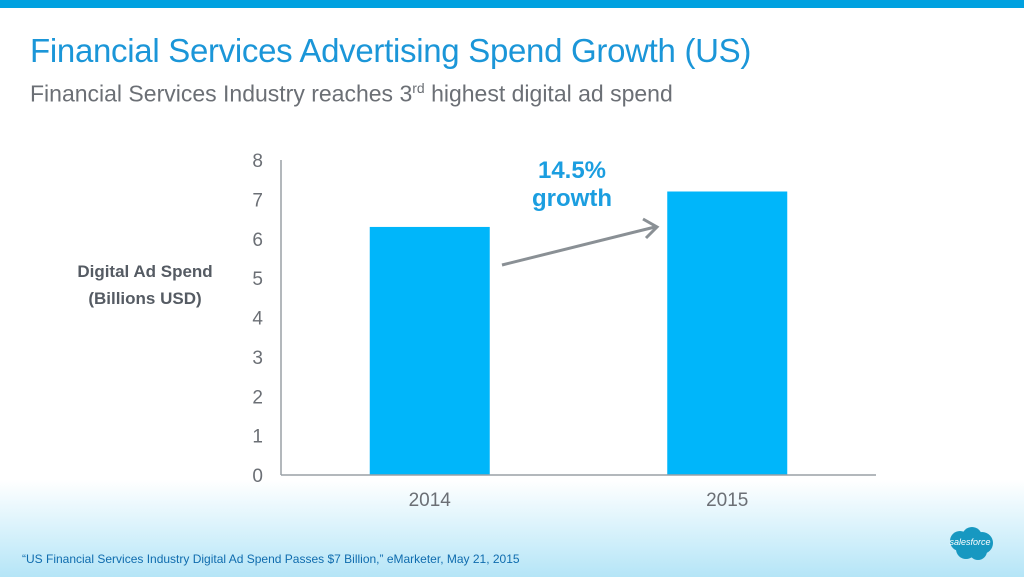  I want to click on x-tick-label: 2014, so click(430, 500).